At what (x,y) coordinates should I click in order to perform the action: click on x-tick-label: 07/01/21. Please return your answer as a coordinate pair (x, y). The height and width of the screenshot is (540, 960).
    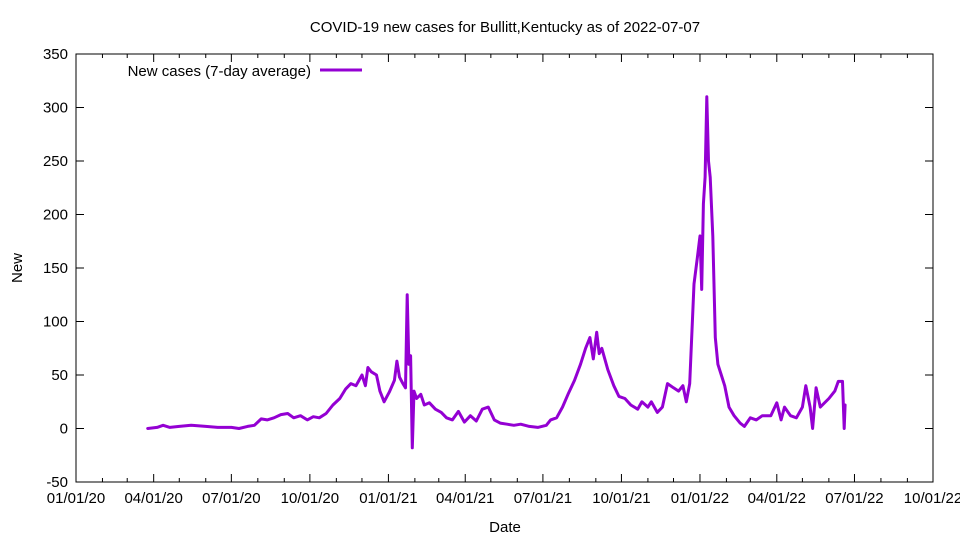
    Looking at the image, I should click on (543, 498).